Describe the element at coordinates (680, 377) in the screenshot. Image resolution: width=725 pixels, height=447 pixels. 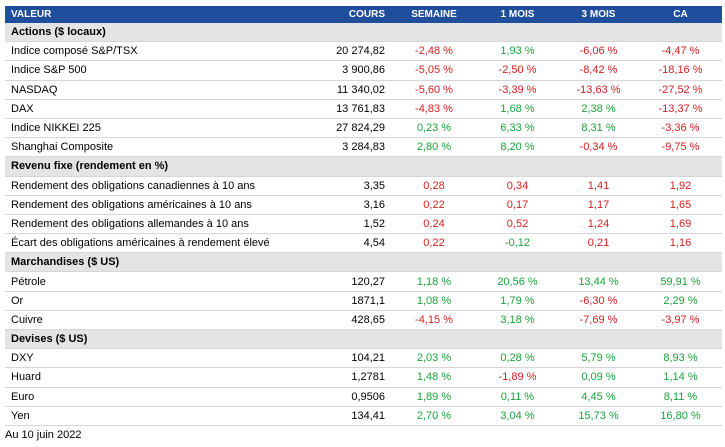
I see `row-ca: 1,14 %` at that location.